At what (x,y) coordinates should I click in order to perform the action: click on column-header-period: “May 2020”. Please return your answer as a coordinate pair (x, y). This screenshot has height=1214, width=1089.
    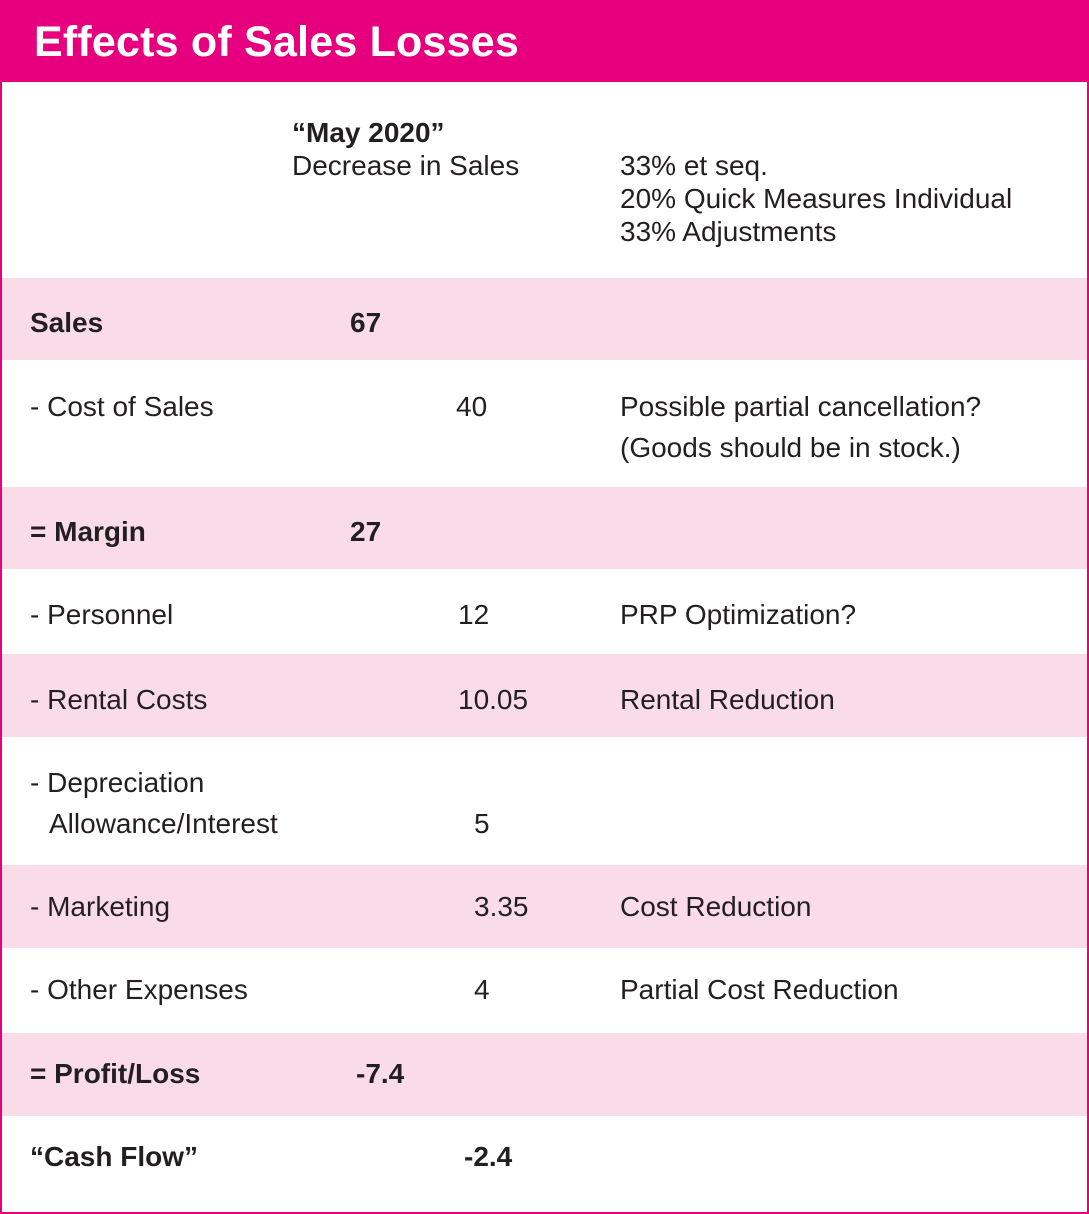
    Looking at the image, I should click on (368, 132).